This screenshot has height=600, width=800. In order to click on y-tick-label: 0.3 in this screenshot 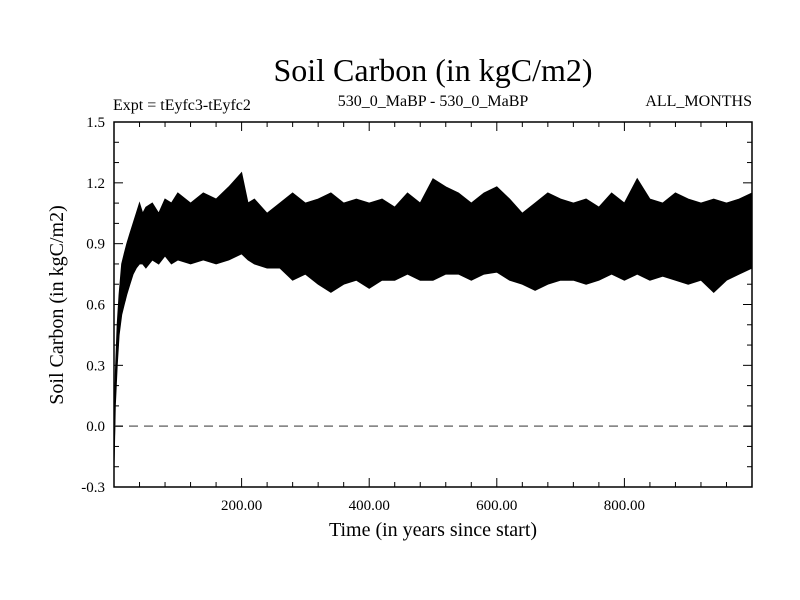, I will do `click(95, 366)`.